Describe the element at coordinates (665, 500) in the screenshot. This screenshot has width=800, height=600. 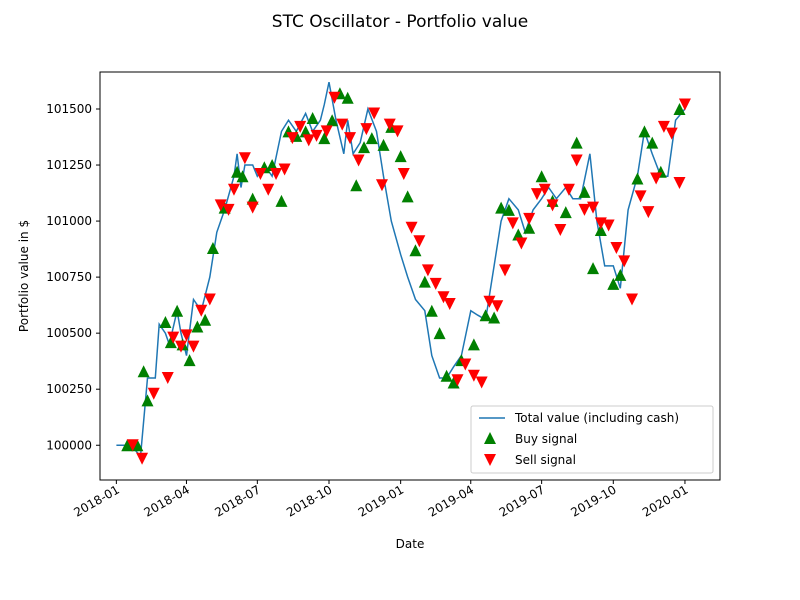
I see `x-tick-label: 2020-01` at that location.